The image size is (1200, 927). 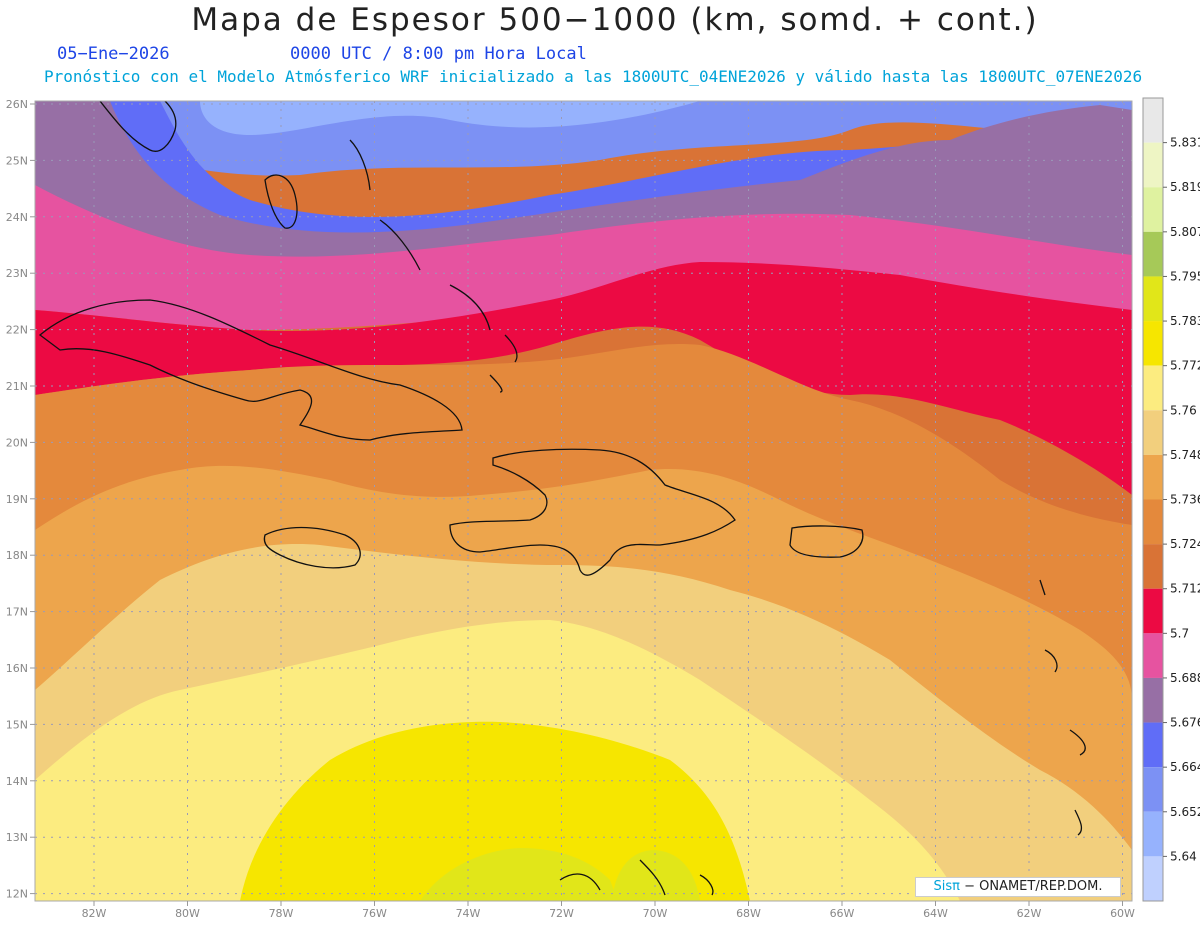 I want to click on florida-coast, so click(x=138, y=126).